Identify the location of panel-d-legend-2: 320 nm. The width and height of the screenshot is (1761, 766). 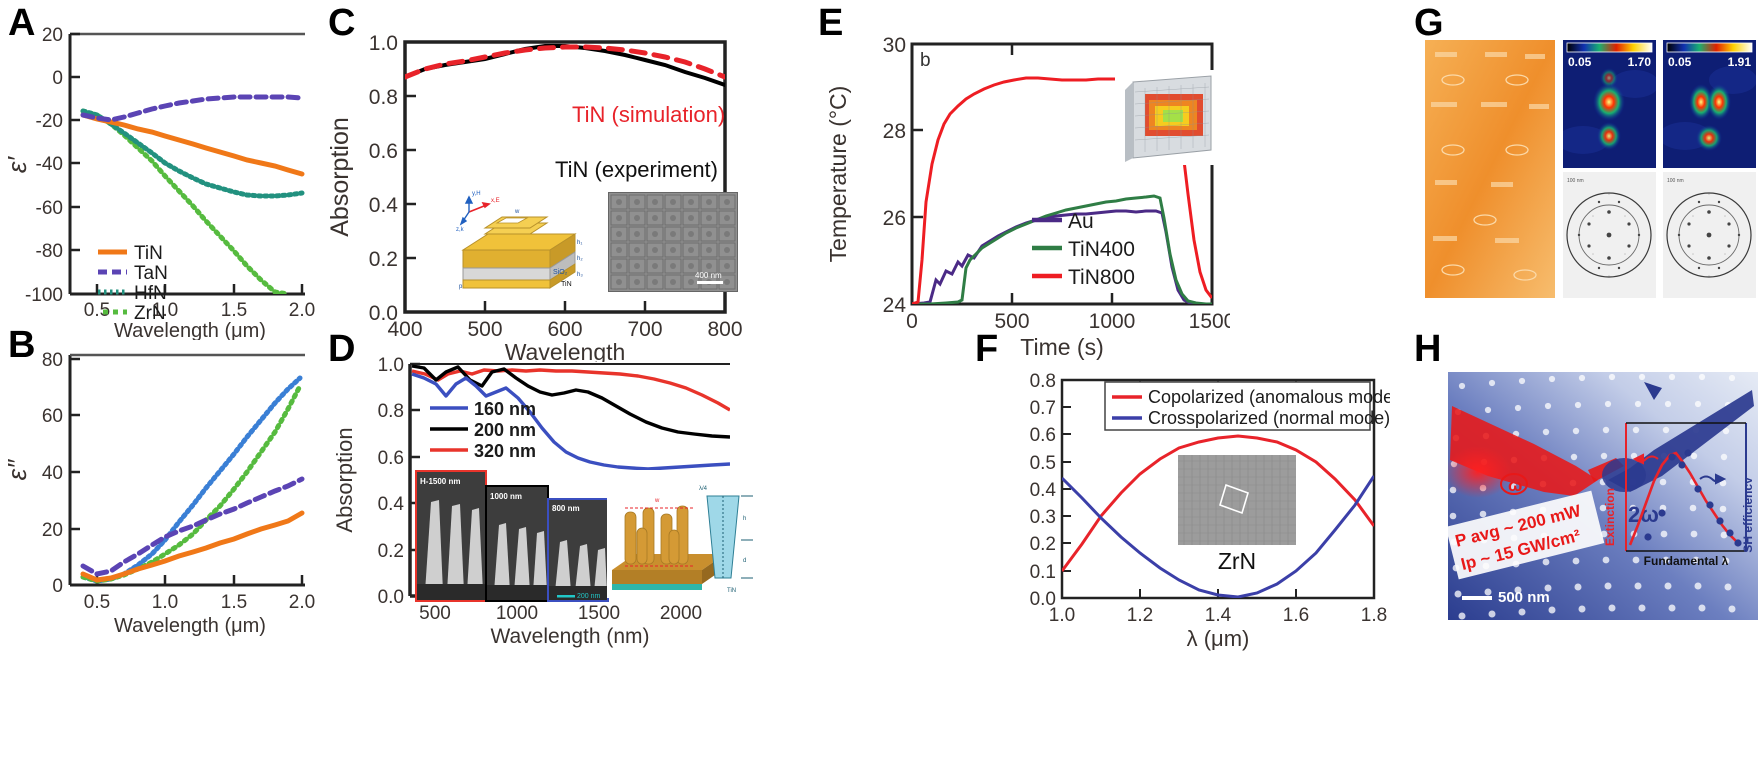
(505, 451).